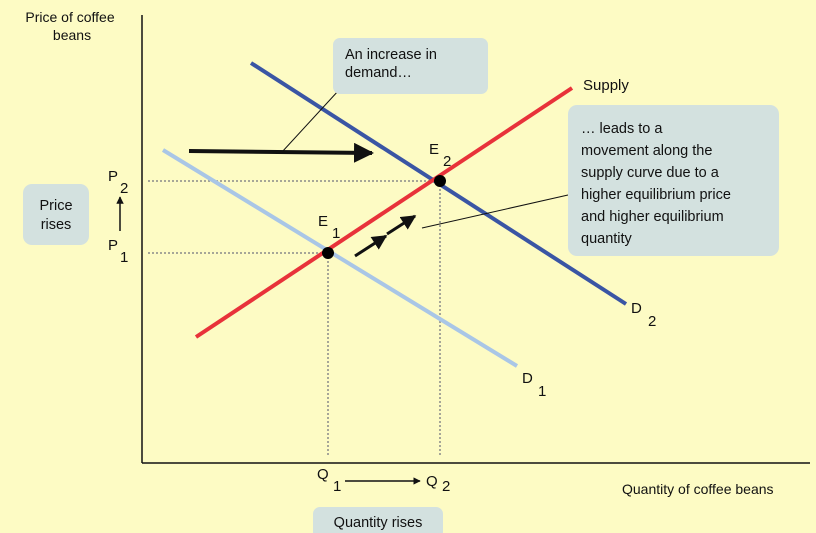 The height and width of the screenshot is (533, 816). Describe the element at coordinates (323, 221) in the screenshot. I see `e1-label: E` at that location.